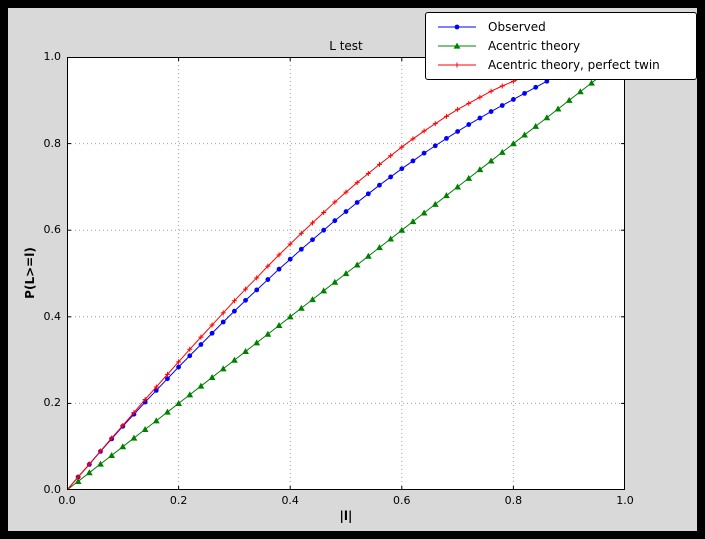 This screenshot has height=539, width=705. Describe the element at coordinates (52, 230) in the screenshot. I see `y-tick-label: 0.6` at that location.